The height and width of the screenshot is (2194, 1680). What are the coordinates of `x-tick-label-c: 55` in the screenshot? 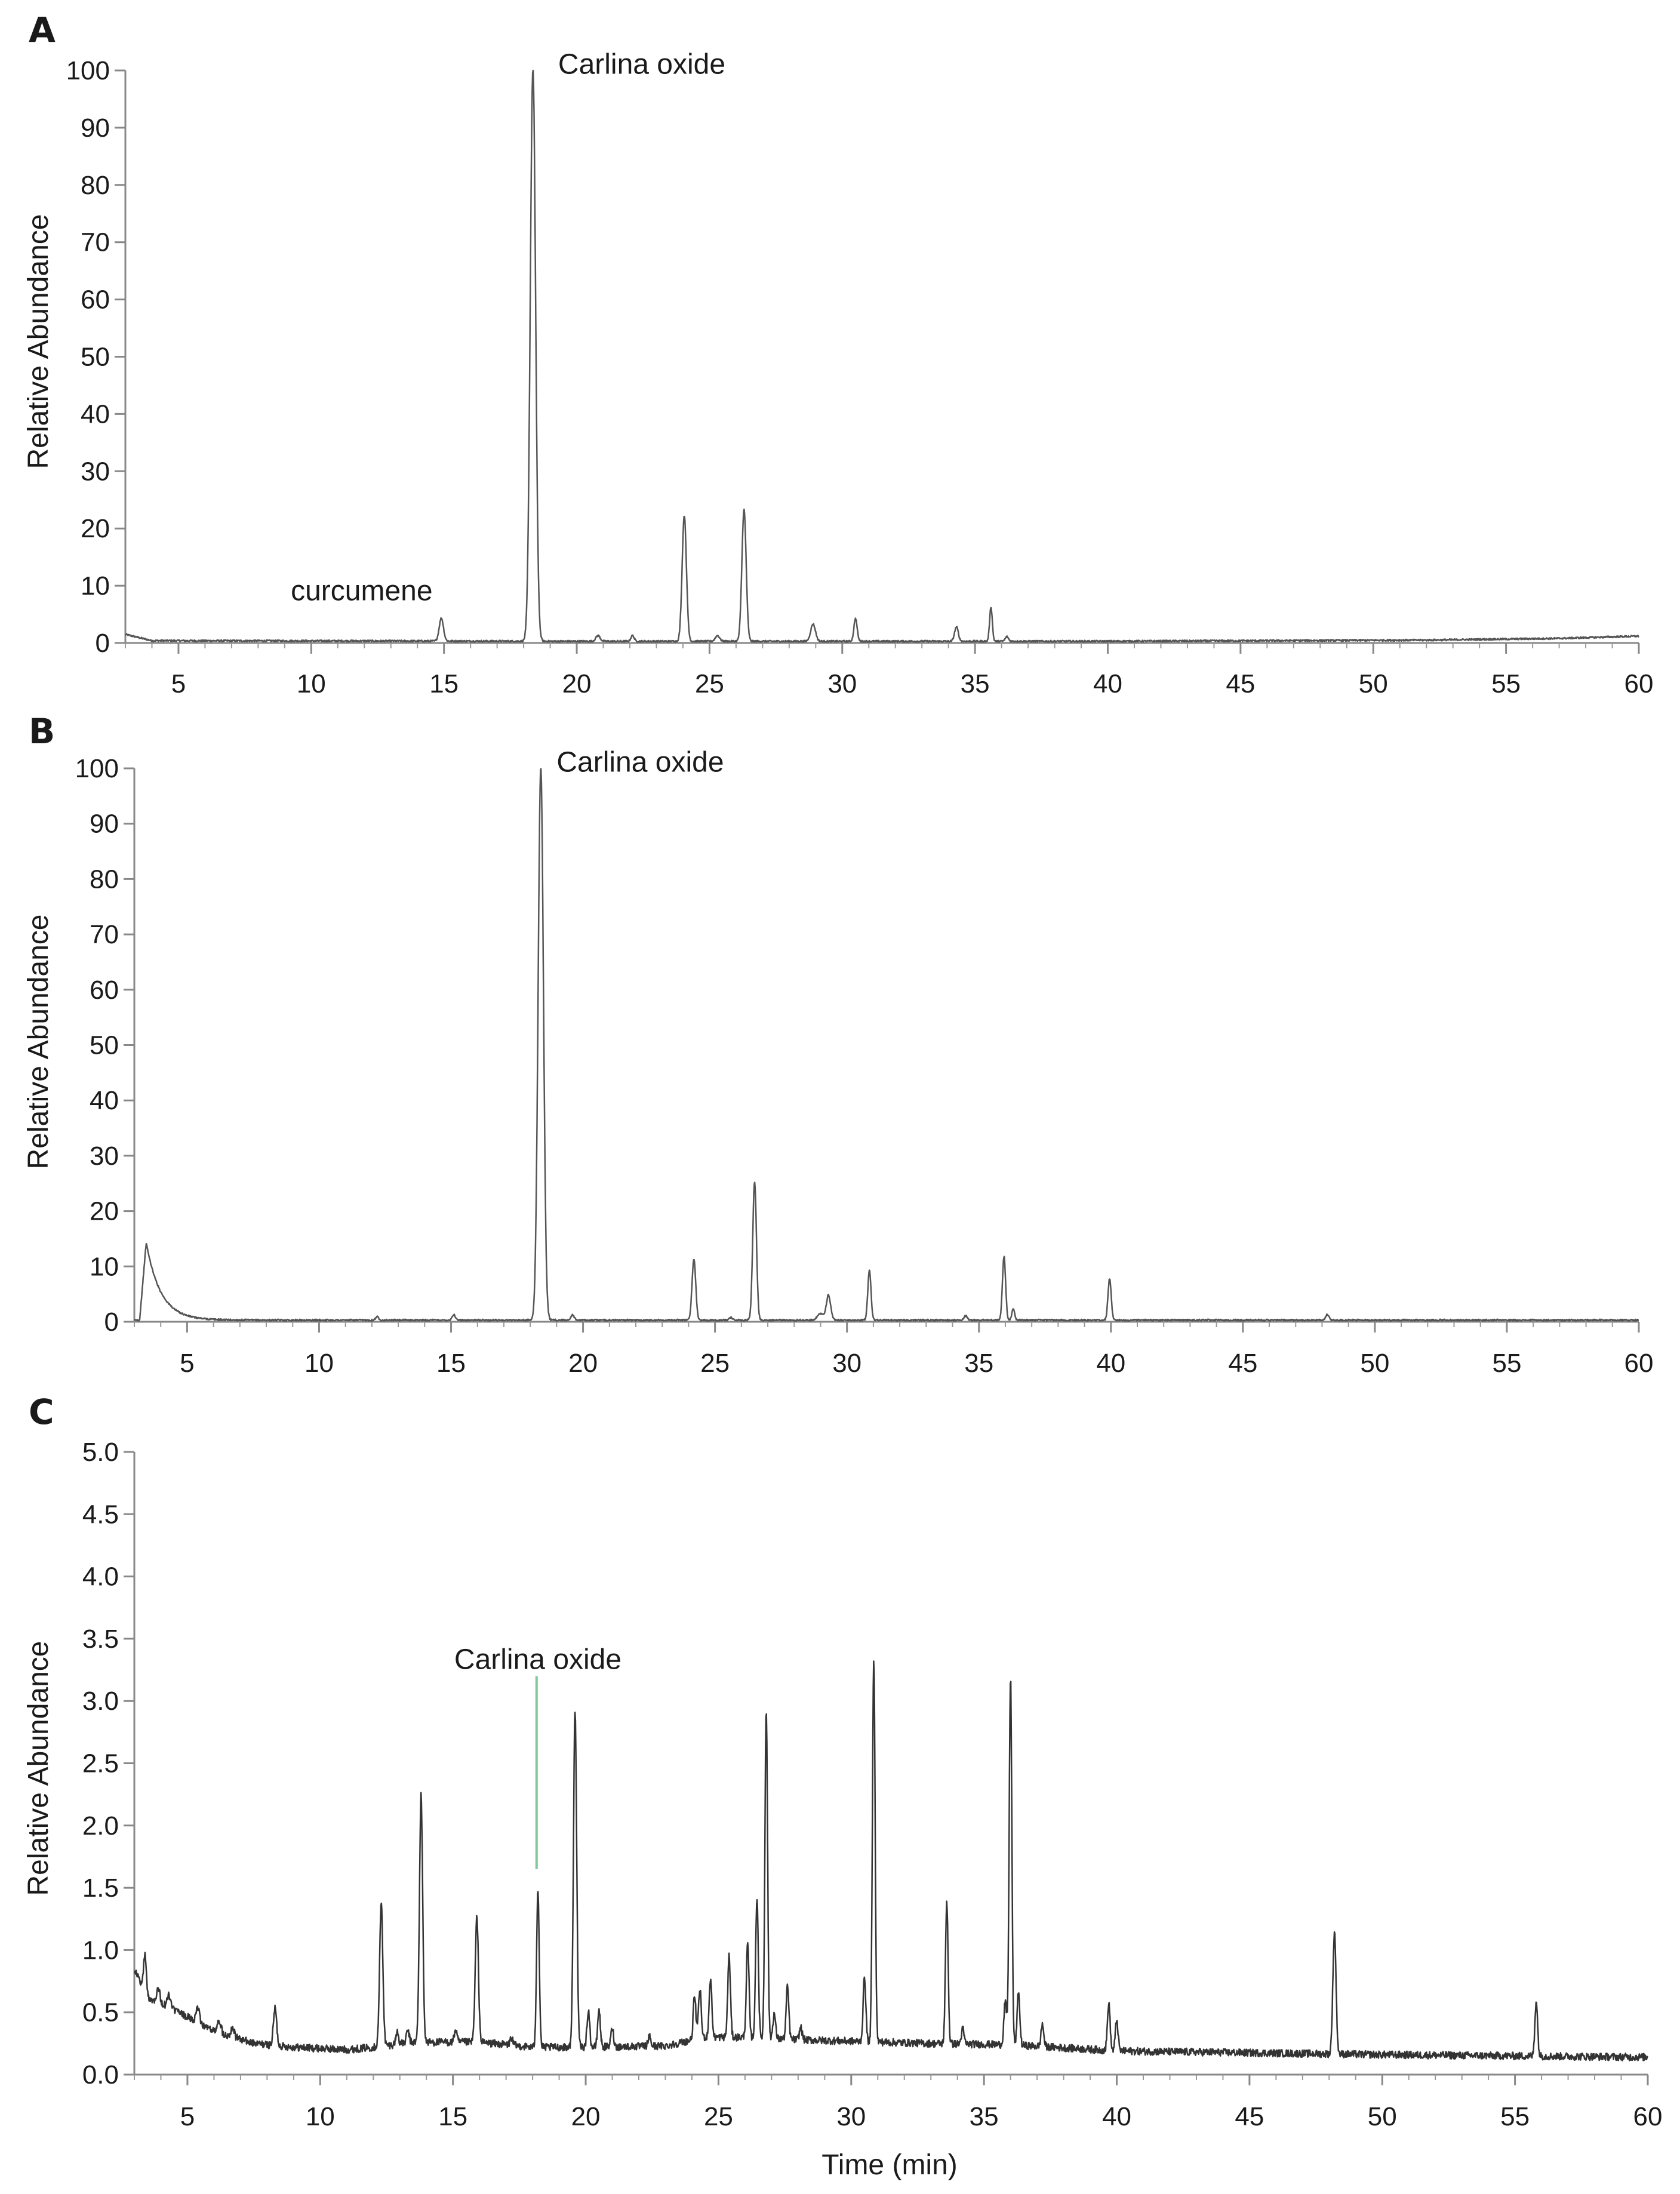 It's located at (1515, 2116).